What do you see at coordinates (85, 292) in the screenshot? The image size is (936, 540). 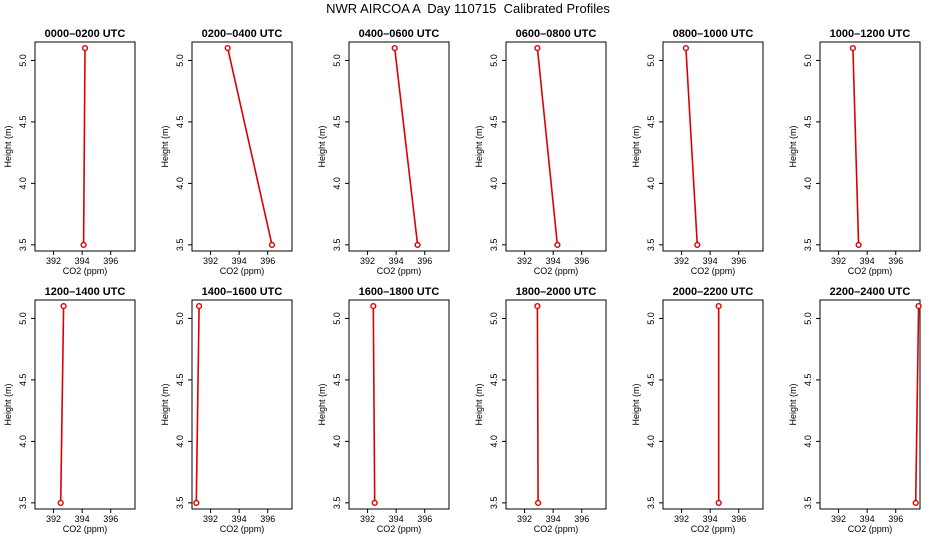 I see `panel-title: 1200–1400 UTC` at bounding box center [85, 292].